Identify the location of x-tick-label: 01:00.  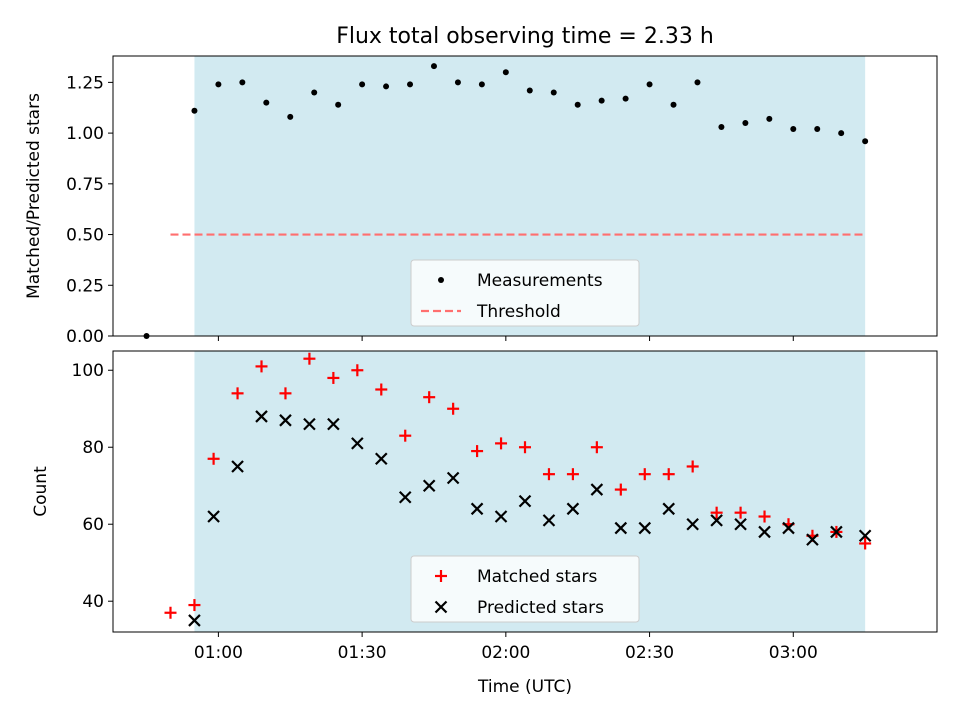
(218, 653).